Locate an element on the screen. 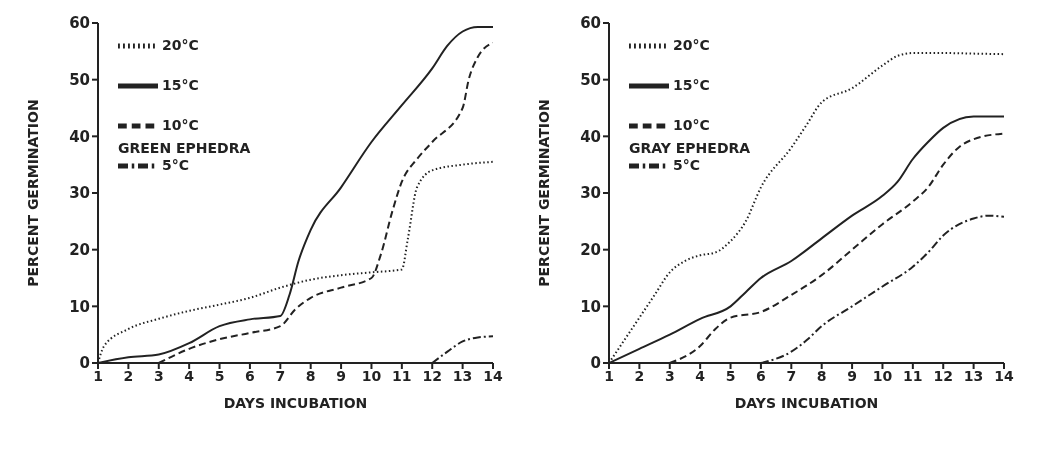 This screenshot has width=1045, height=457. annotation: GRAY EPHEDRA is located at coordinates (690, 148).